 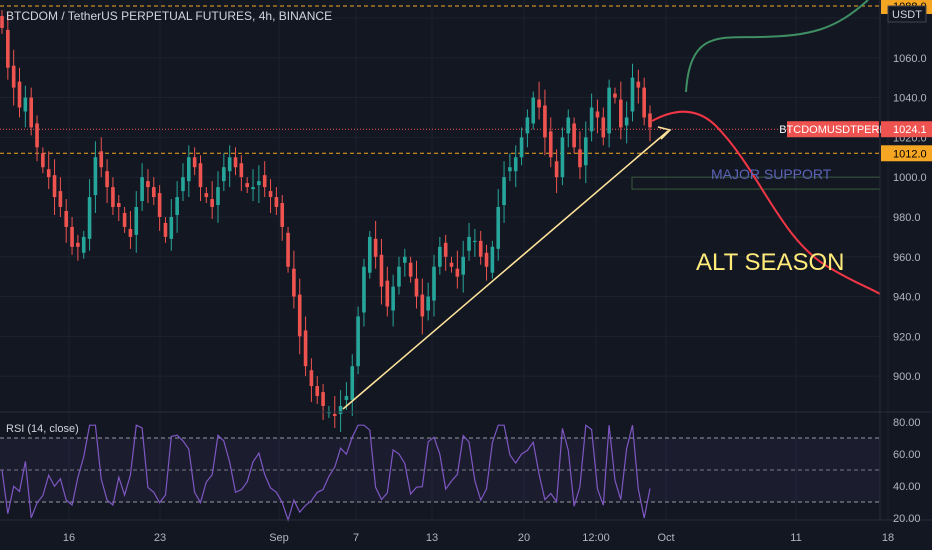 I want to click on major-support-label: MAJOR SUPPORT, so click(x=771, y=174).